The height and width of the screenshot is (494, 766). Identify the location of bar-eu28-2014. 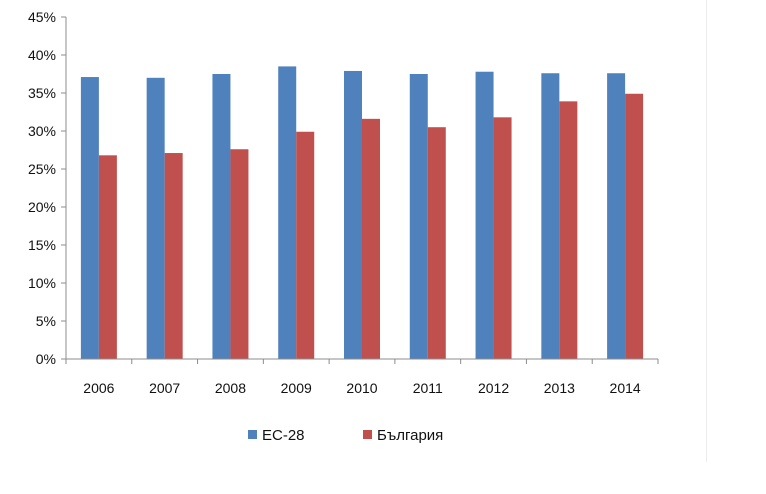
(616, 216).